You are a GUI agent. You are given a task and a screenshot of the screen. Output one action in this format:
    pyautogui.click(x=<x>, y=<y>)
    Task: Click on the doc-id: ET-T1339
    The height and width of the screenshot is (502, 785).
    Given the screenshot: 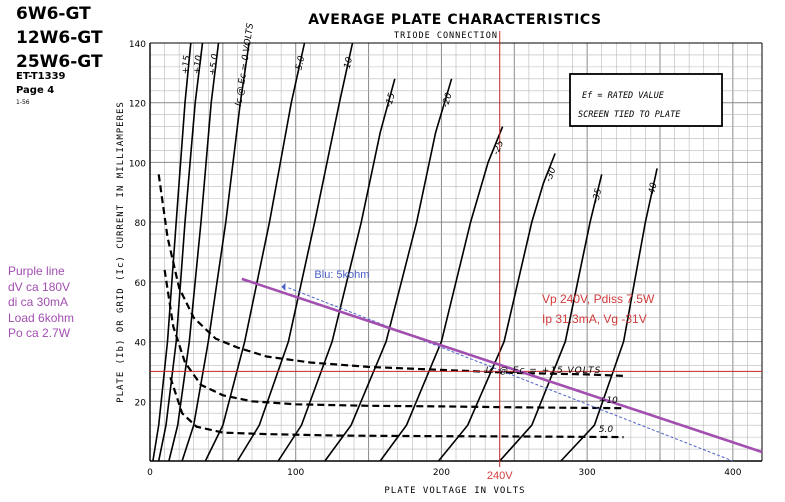 What is the action you would take?
    pyautogui.click(x=41, y=76)
    